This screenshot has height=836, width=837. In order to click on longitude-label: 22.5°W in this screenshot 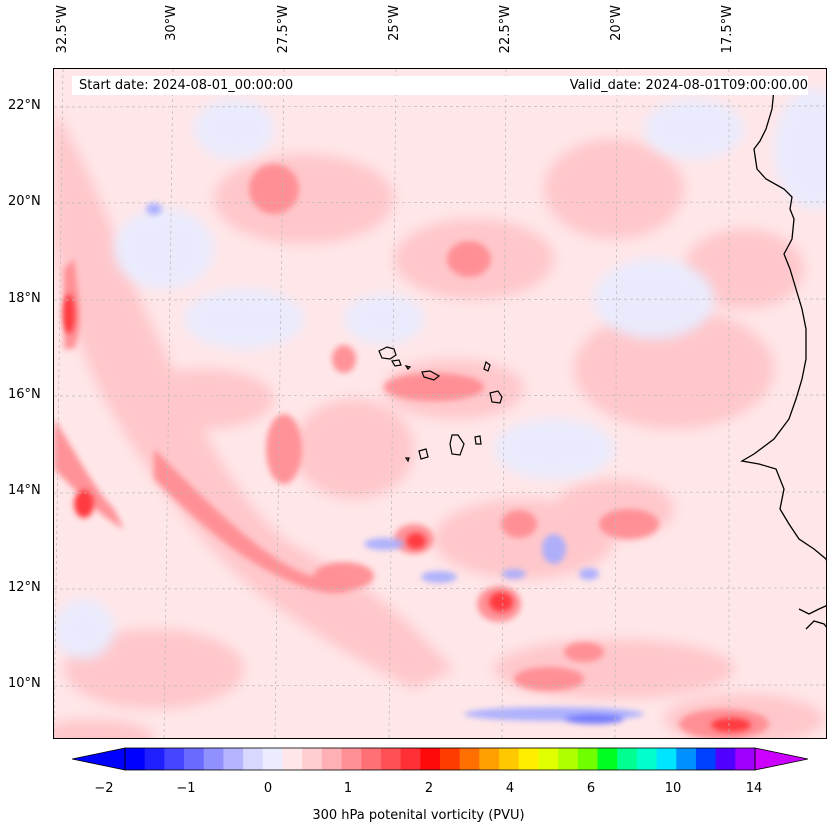, I will do `click(505, 29)`.